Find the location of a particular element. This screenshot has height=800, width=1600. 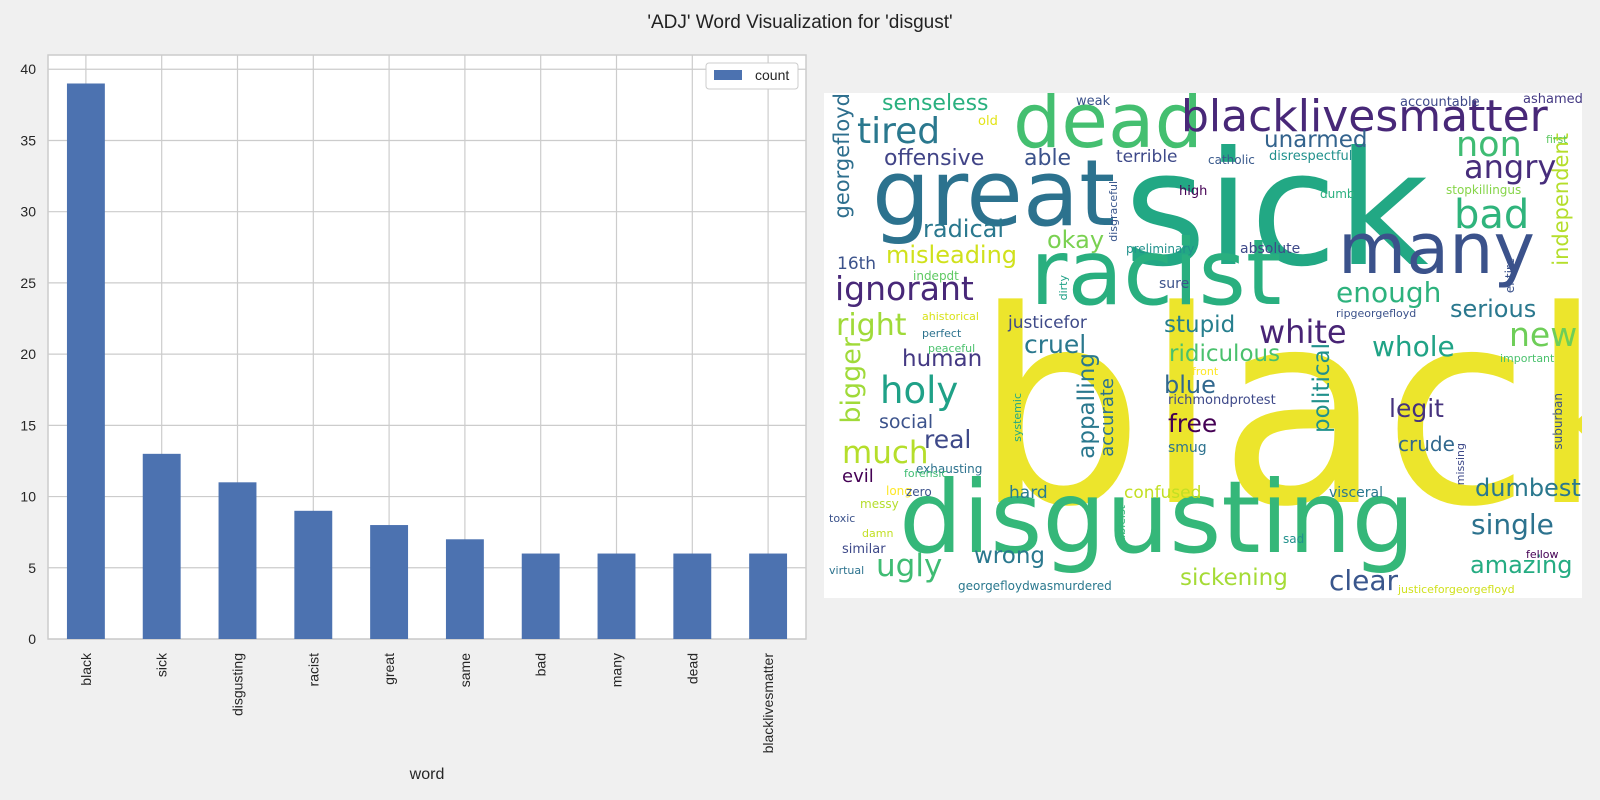

cloud-word-appalling: appalling is located at coordinates (1087, 406).